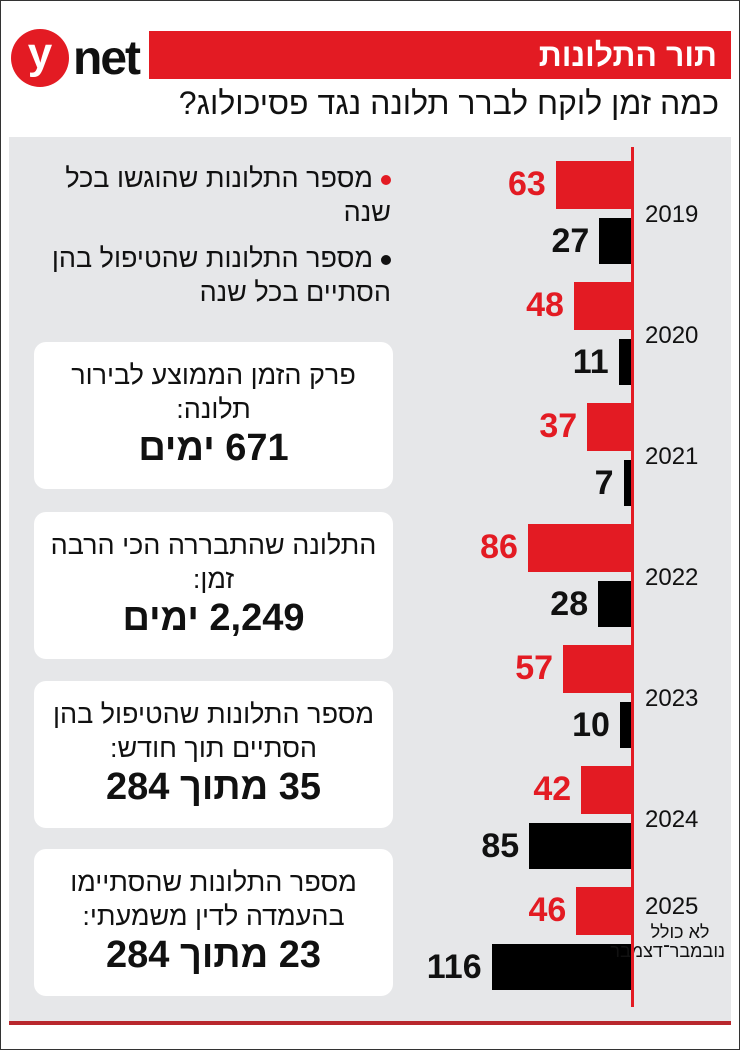  I want to click on filed-label-2025: 46, so click(547, 910).